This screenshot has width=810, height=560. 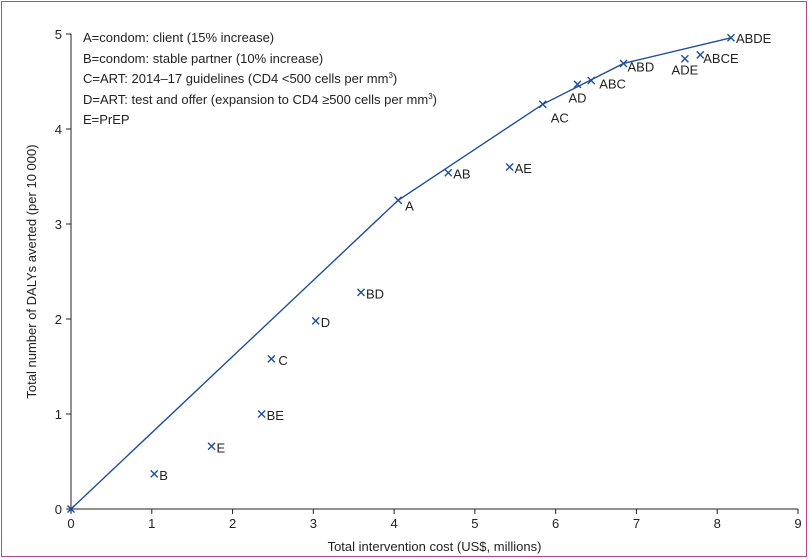 I want to click on legend-item: B=condom: stable partner (10% increase), so click(x=260, y=59).